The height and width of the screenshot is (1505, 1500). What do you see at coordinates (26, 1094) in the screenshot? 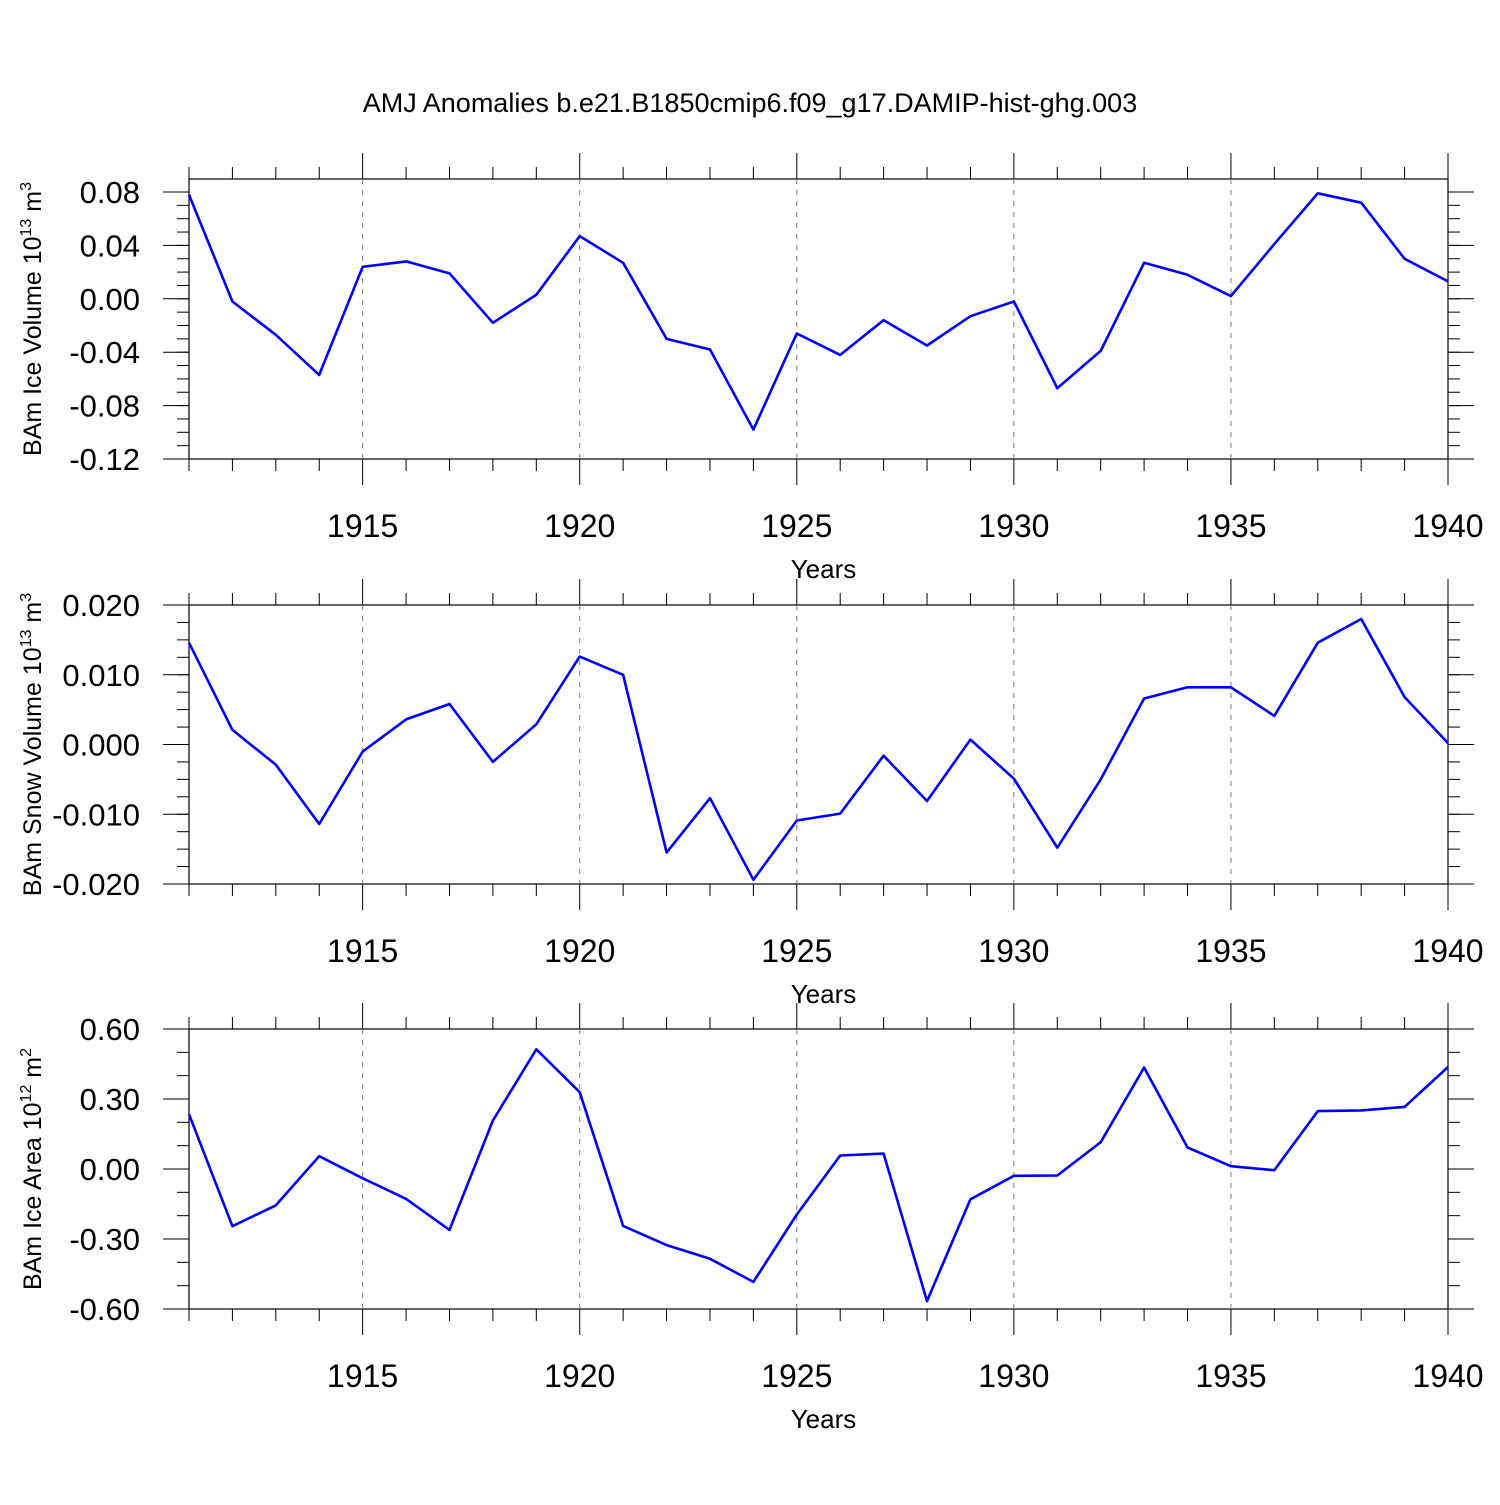
I see `y-label-exp: 12` at bounding box center [26, 1094].